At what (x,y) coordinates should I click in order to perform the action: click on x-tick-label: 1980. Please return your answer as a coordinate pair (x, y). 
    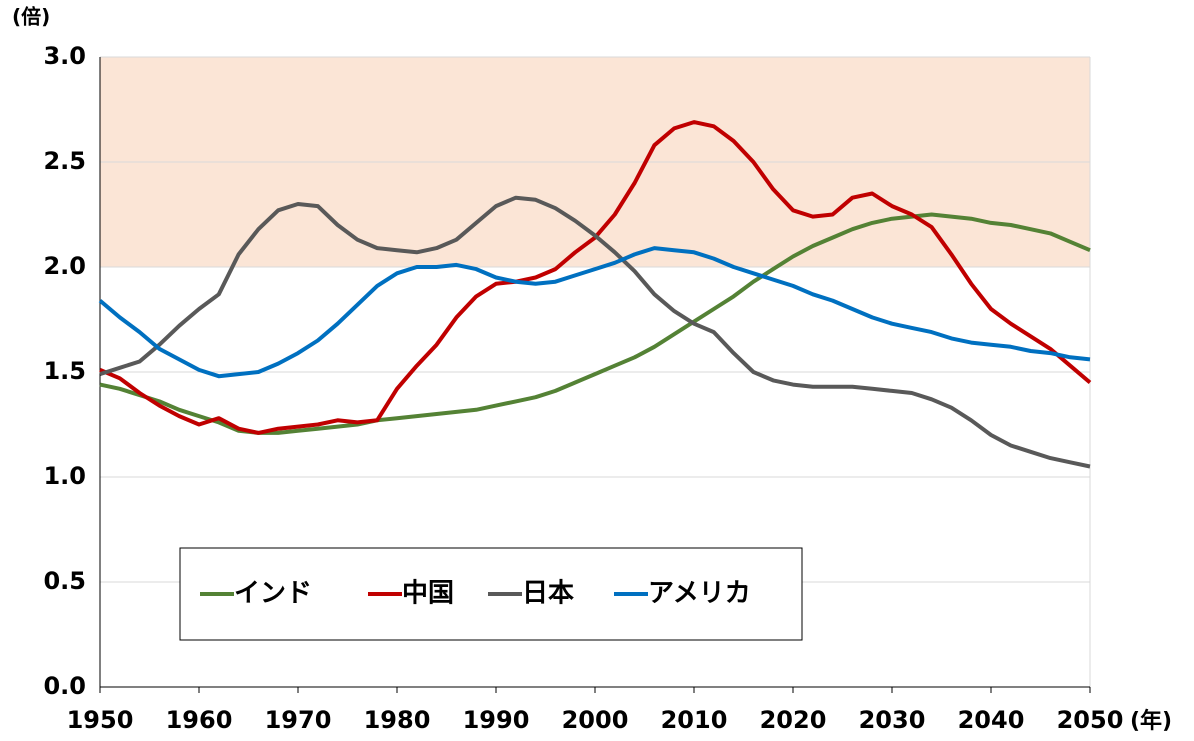
    Looking at the image, I should click on (397, 720).